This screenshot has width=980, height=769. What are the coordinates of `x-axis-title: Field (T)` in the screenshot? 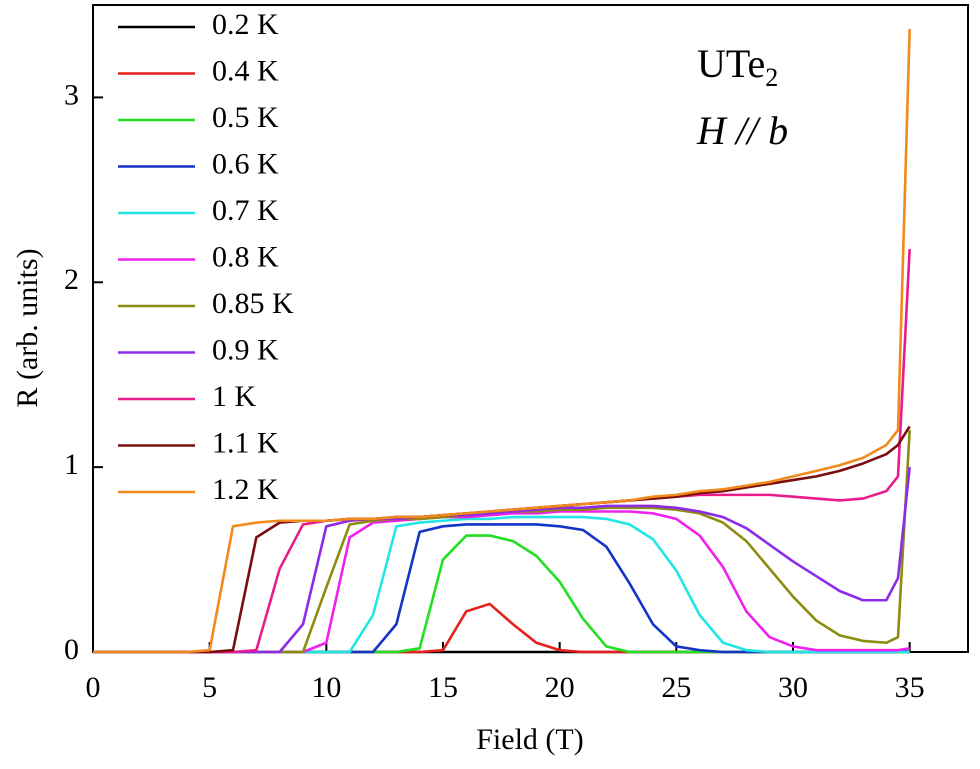 It's located at (529, 739).